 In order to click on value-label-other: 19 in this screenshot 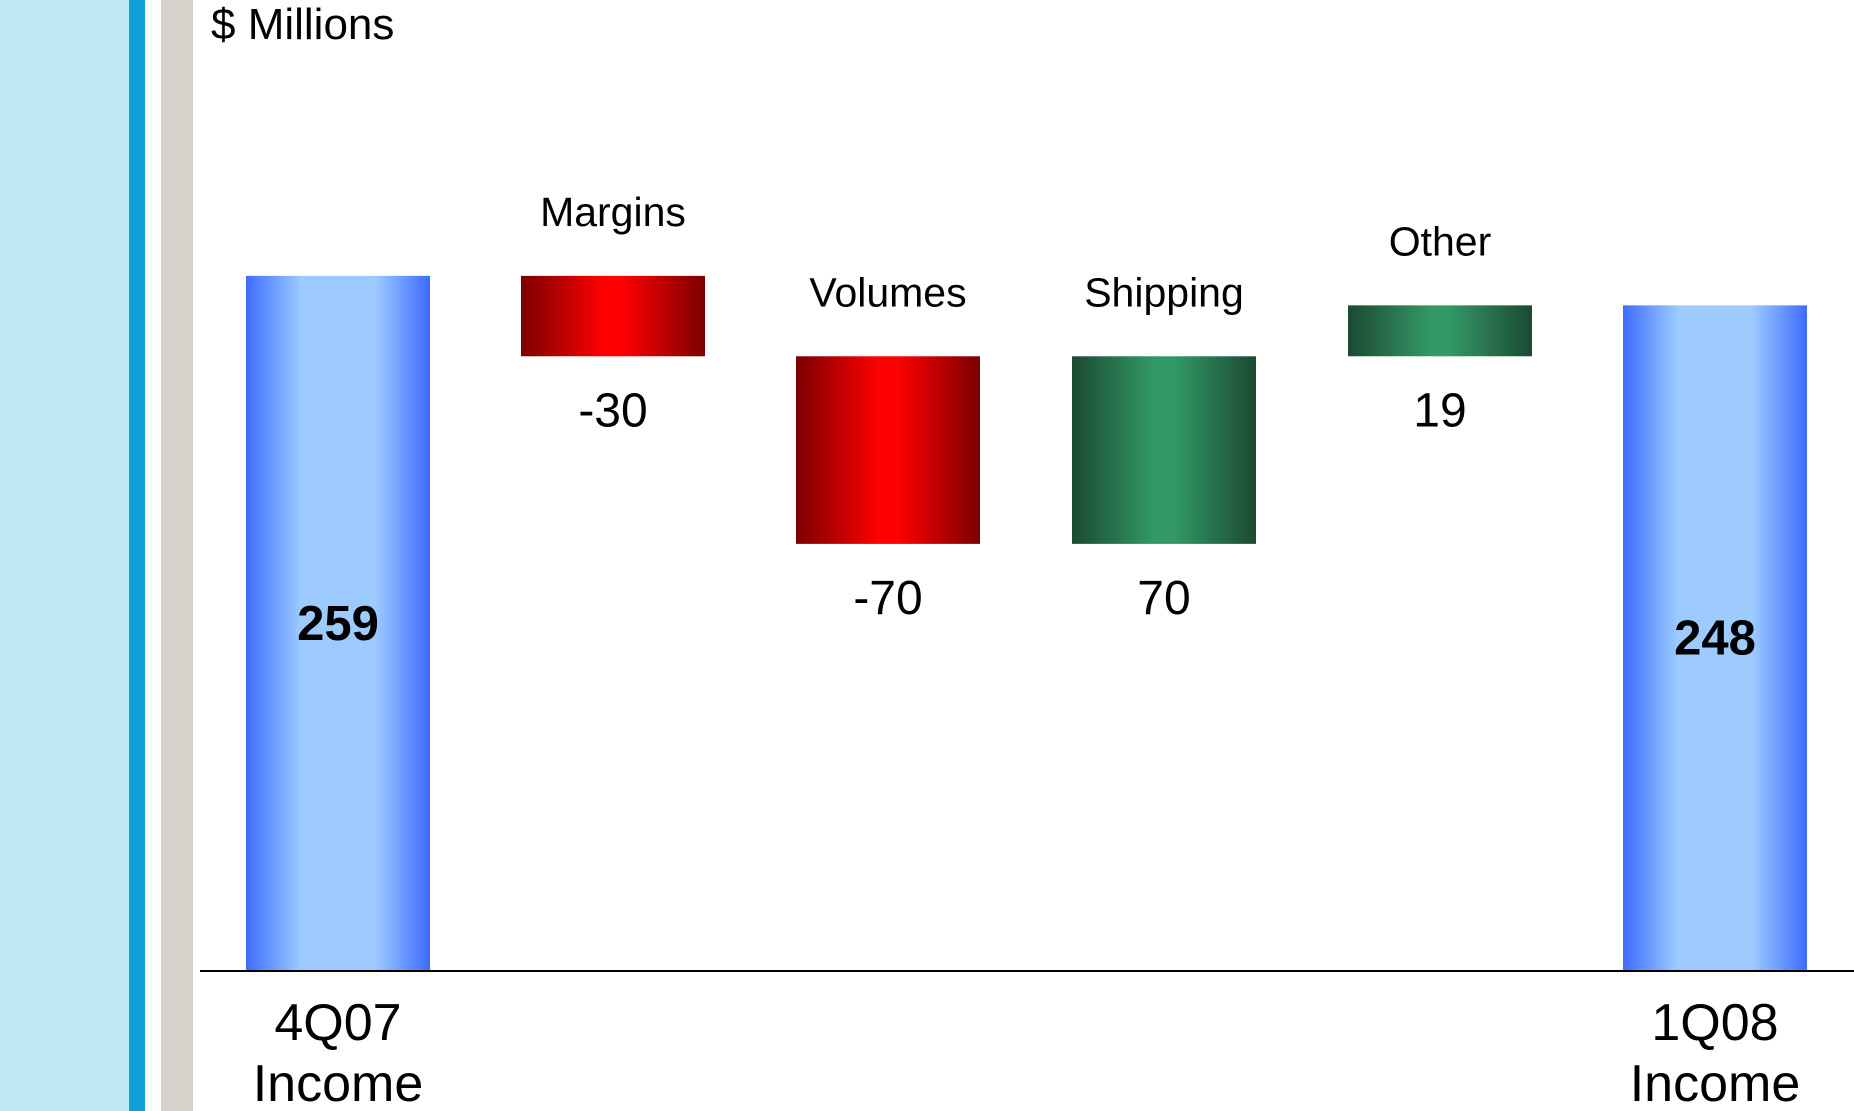, I will do `click(1439, 410)`.